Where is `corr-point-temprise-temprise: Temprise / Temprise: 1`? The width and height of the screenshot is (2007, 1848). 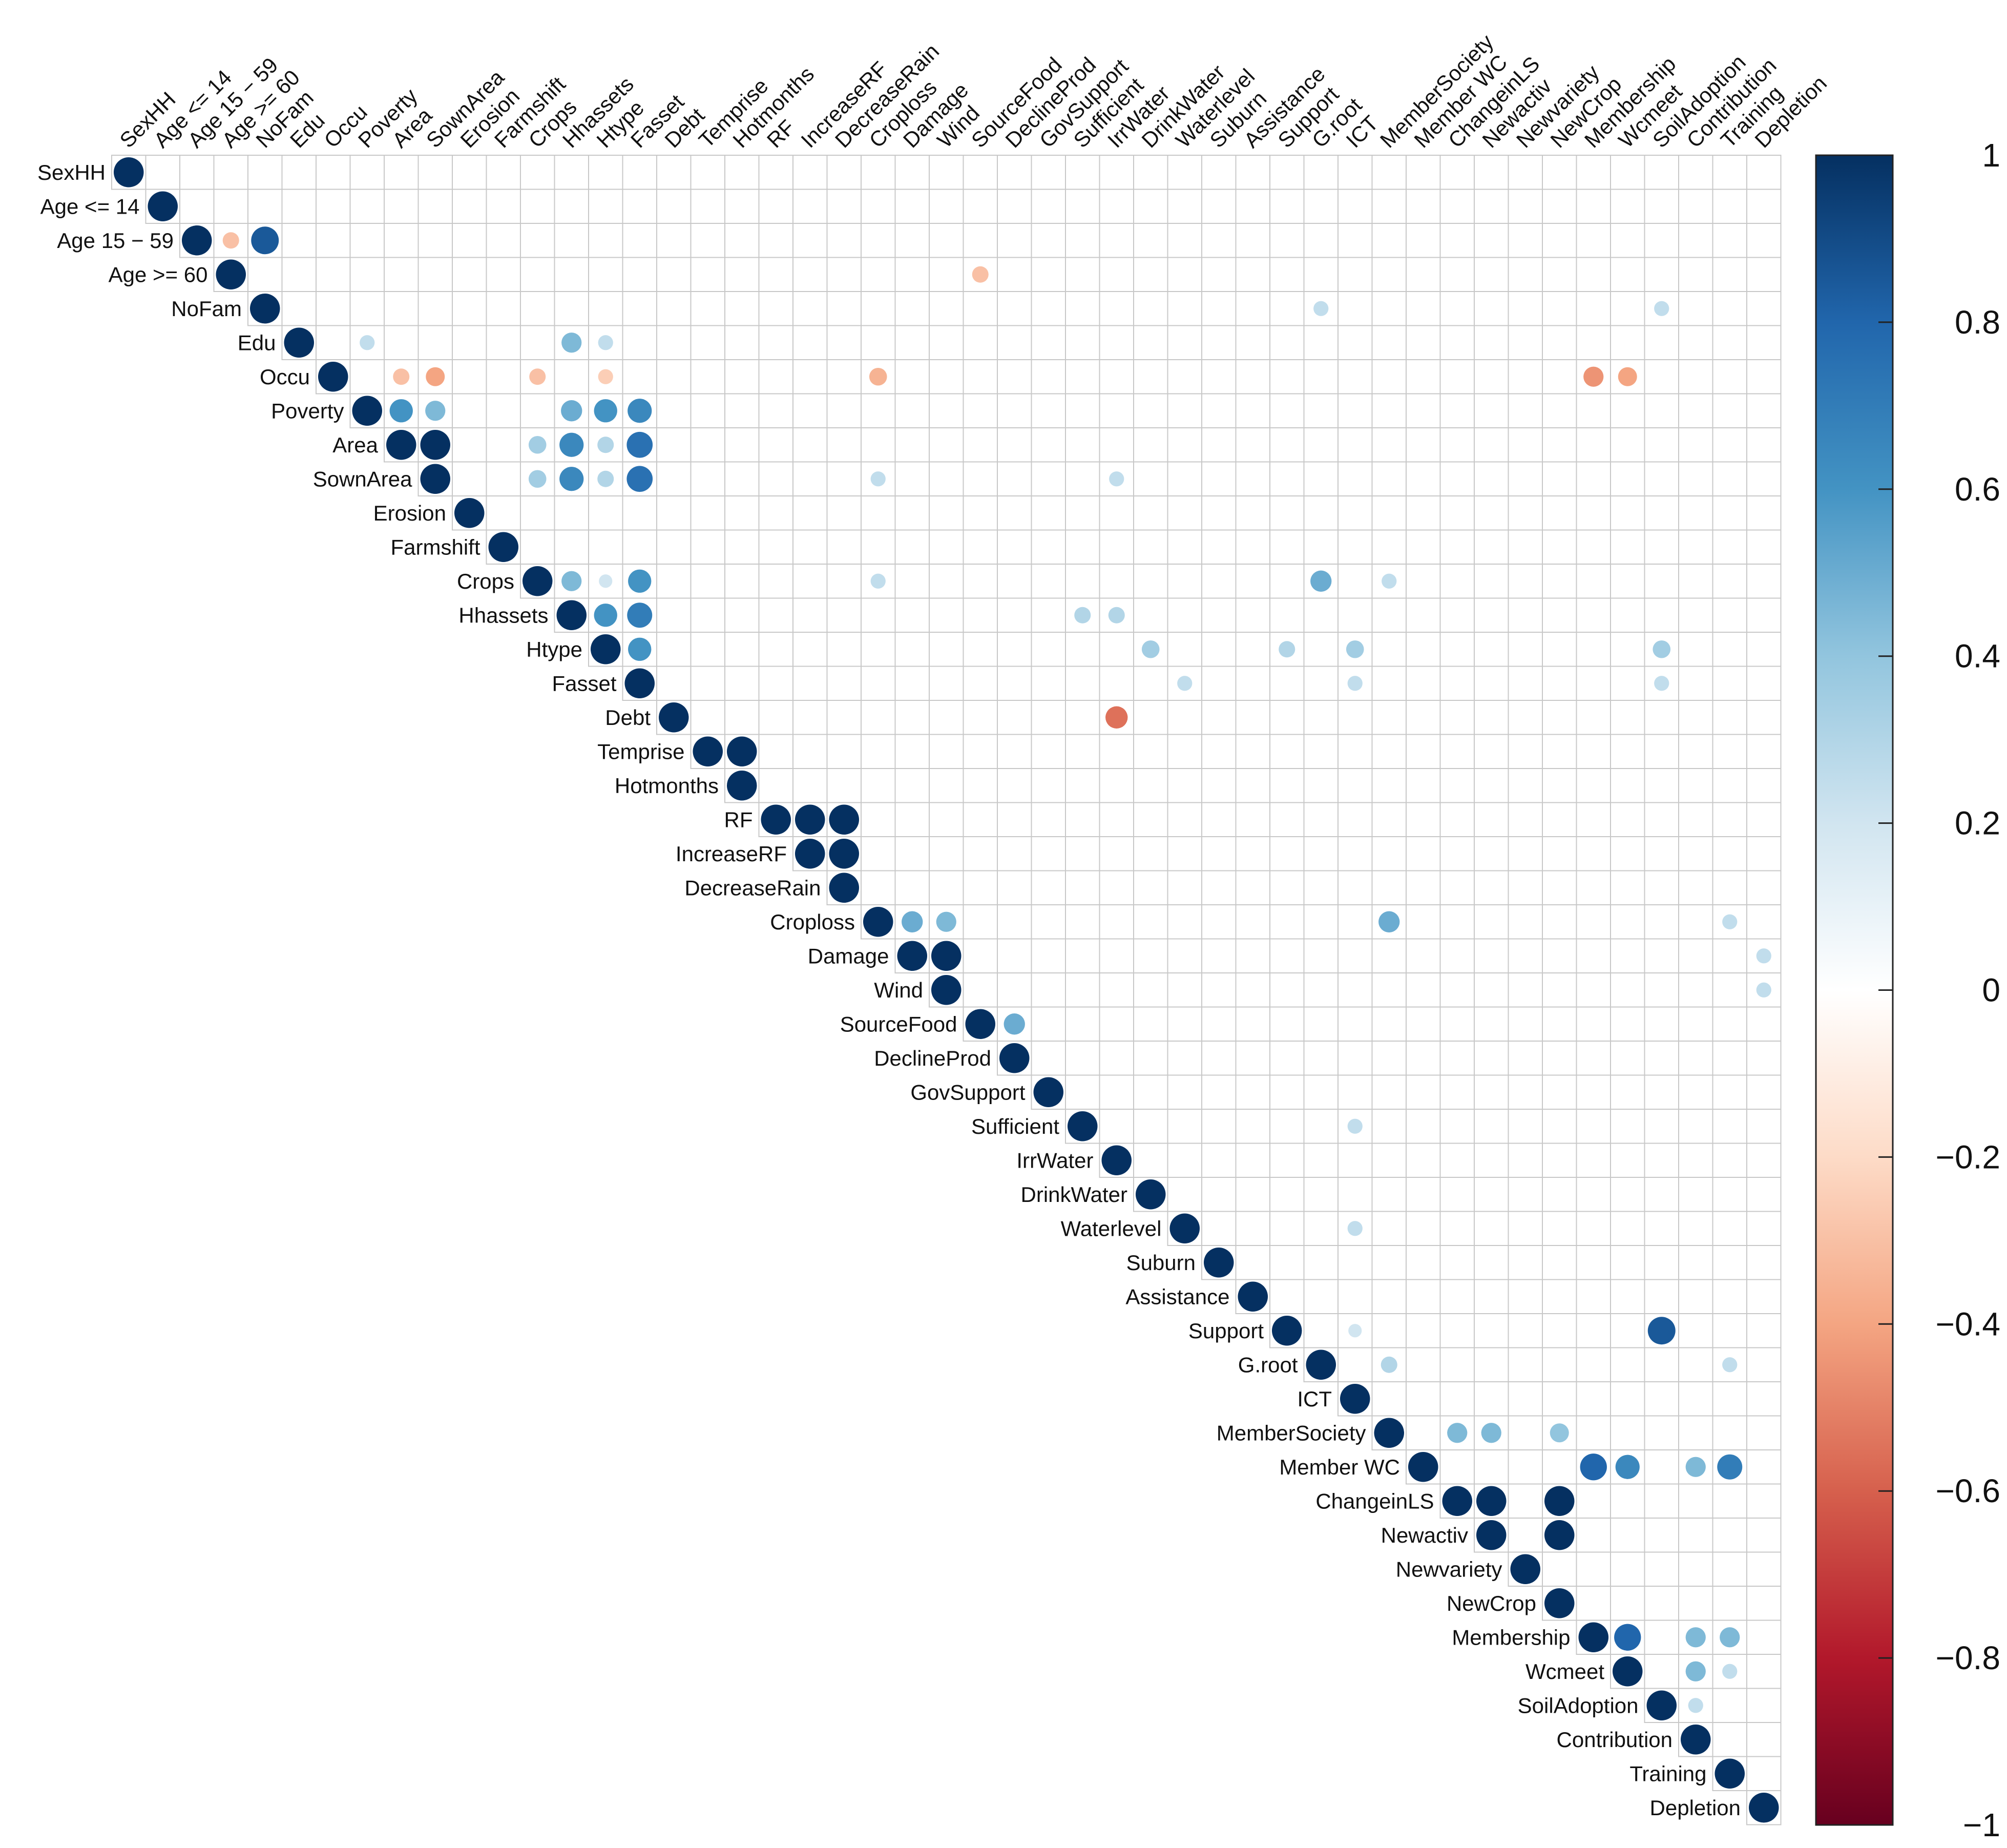 corr-point-temprise-temprise: Temprise / Temprise: 1 is located at coordinates (708, 751).